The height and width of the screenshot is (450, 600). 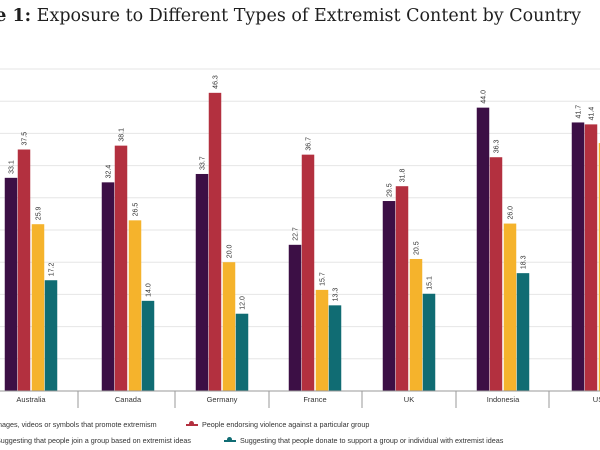 I want to click on data-label: 41.4, so click(x=591, y=114).